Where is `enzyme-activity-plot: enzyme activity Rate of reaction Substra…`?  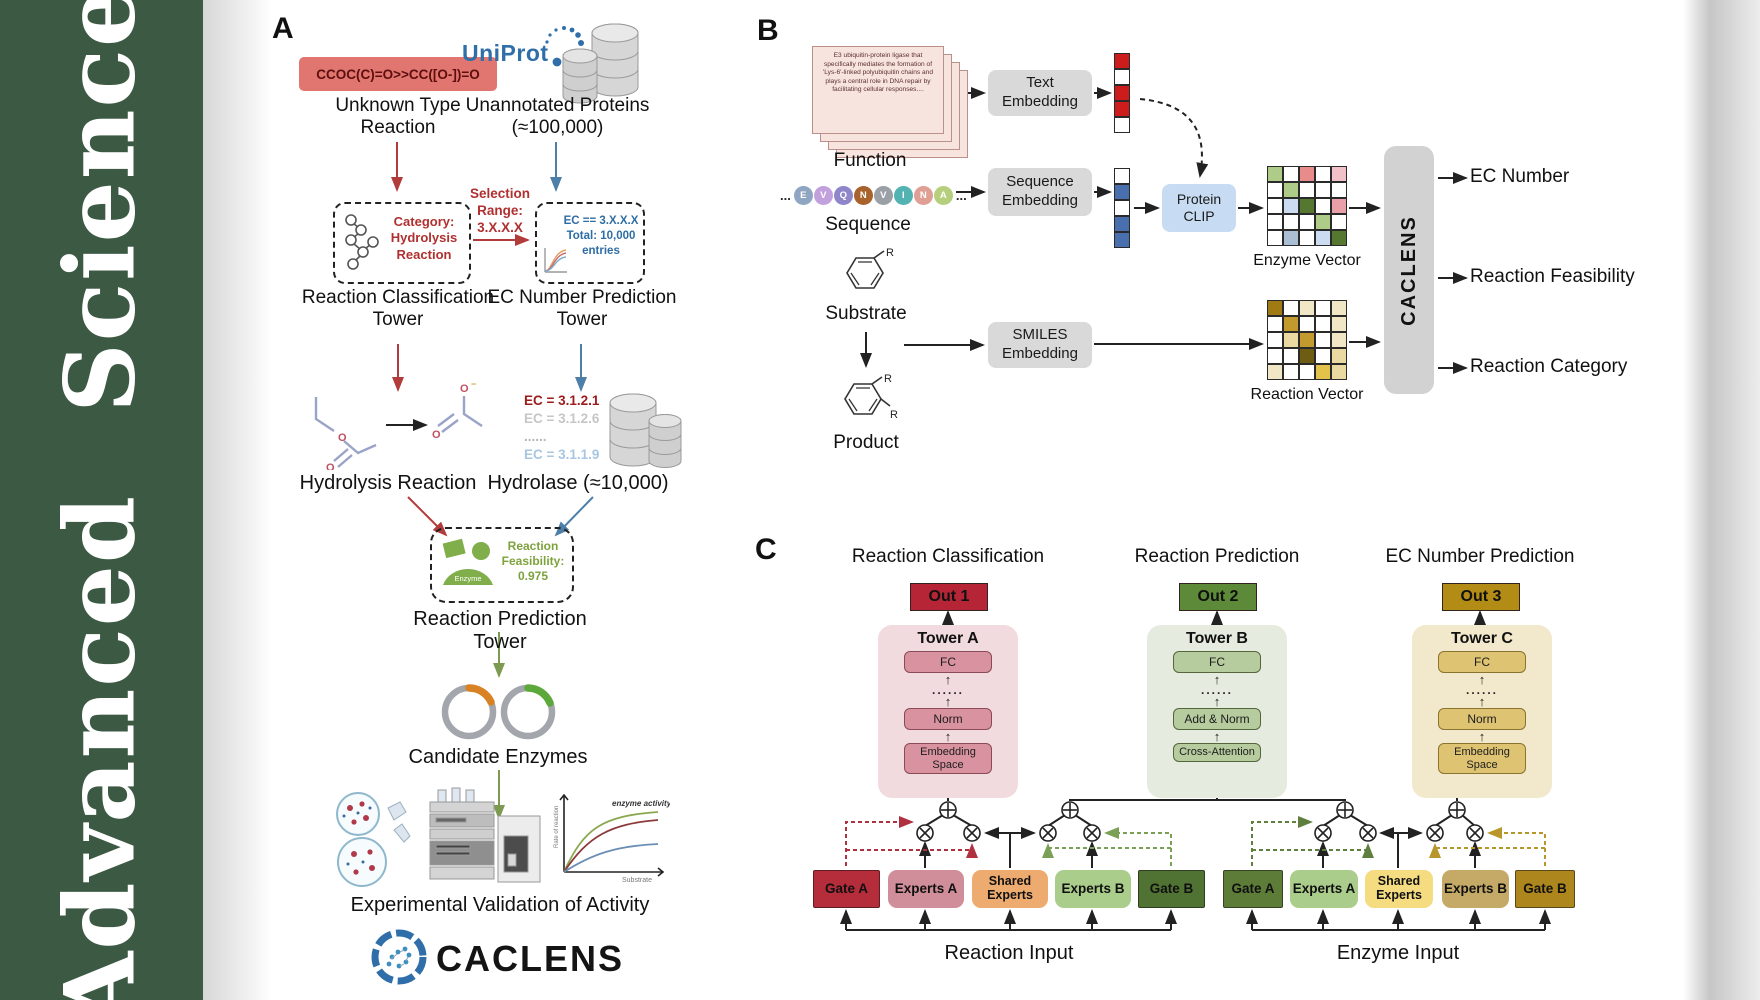
enzyme-activity-plot: enzyme activity Rate of reaction Substra… is located at coordinates (612, 838).